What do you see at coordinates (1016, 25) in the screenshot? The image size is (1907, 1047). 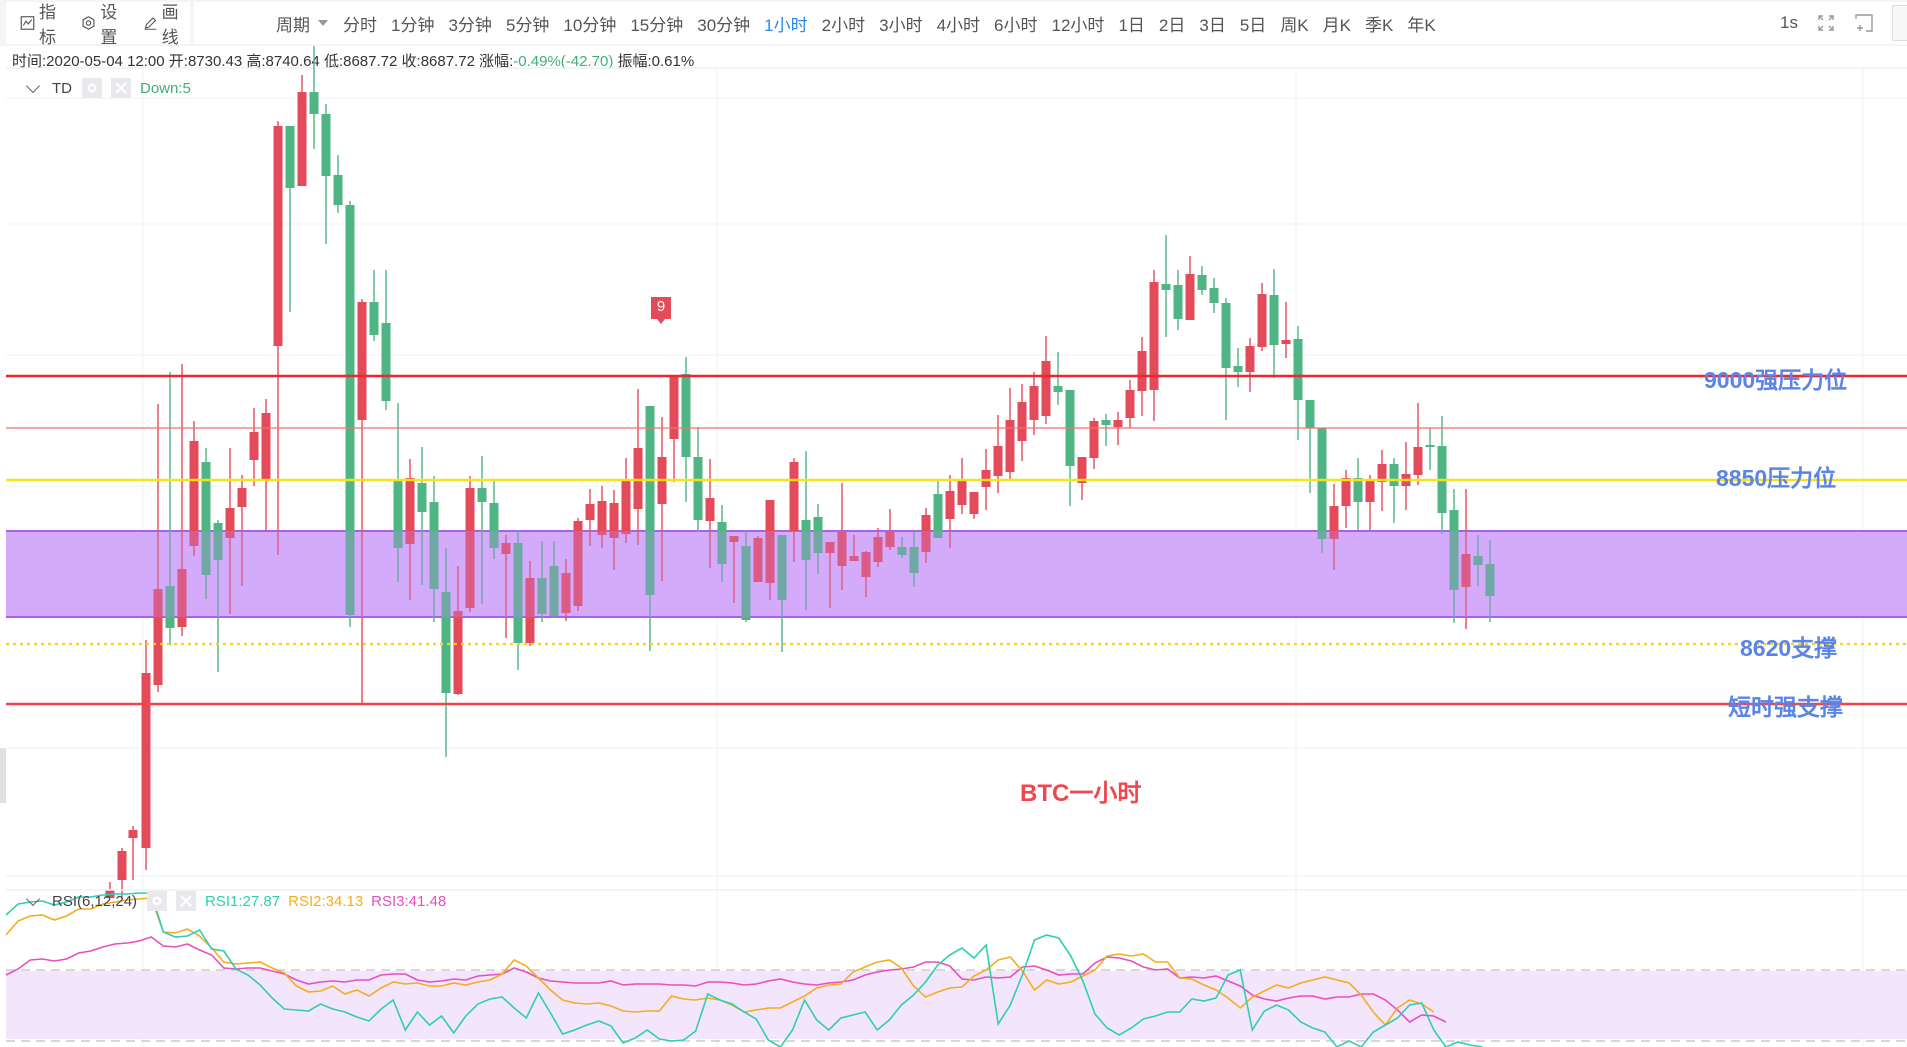 I see `period-item: 6小时` at bounding box center [1016, 25].